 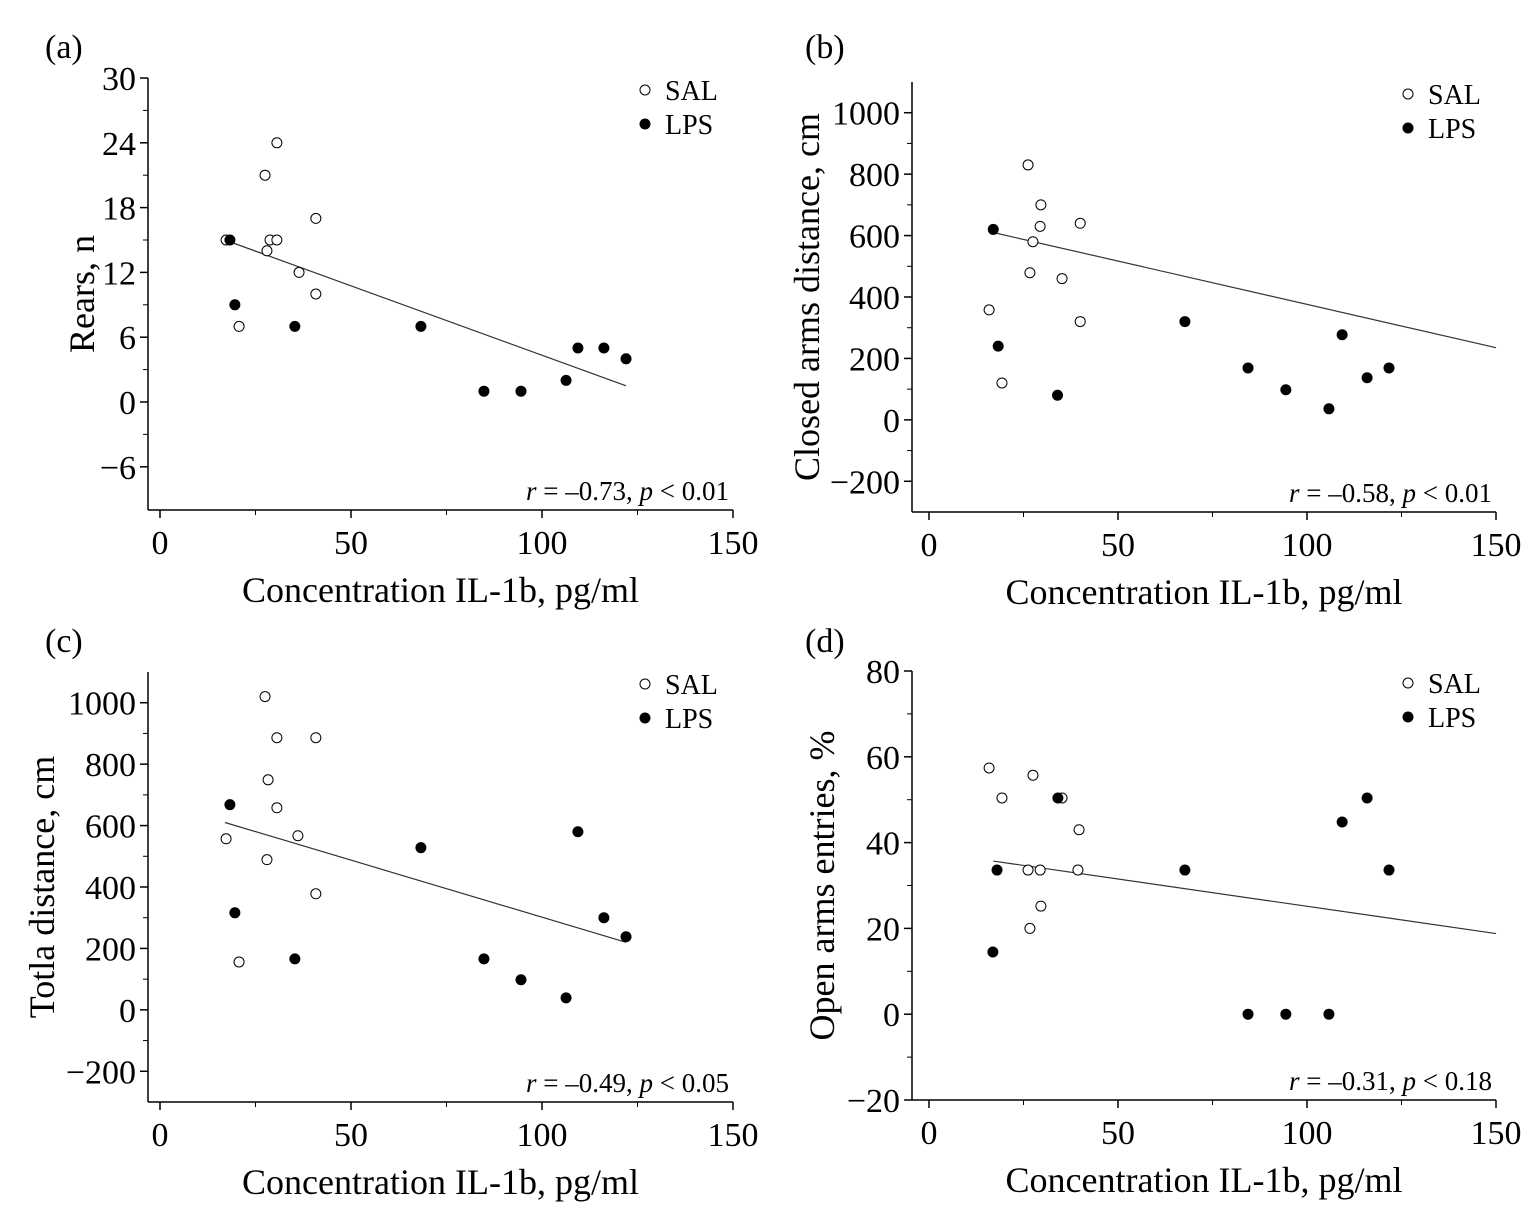 I want to click on y-tick-label: 800, so click(x=874, y=175).